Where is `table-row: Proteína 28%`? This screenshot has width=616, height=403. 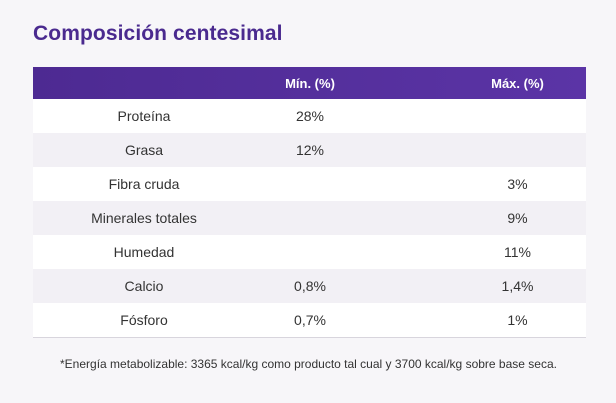 table-row: Proteína 28% is located at coordinates (309, 116).